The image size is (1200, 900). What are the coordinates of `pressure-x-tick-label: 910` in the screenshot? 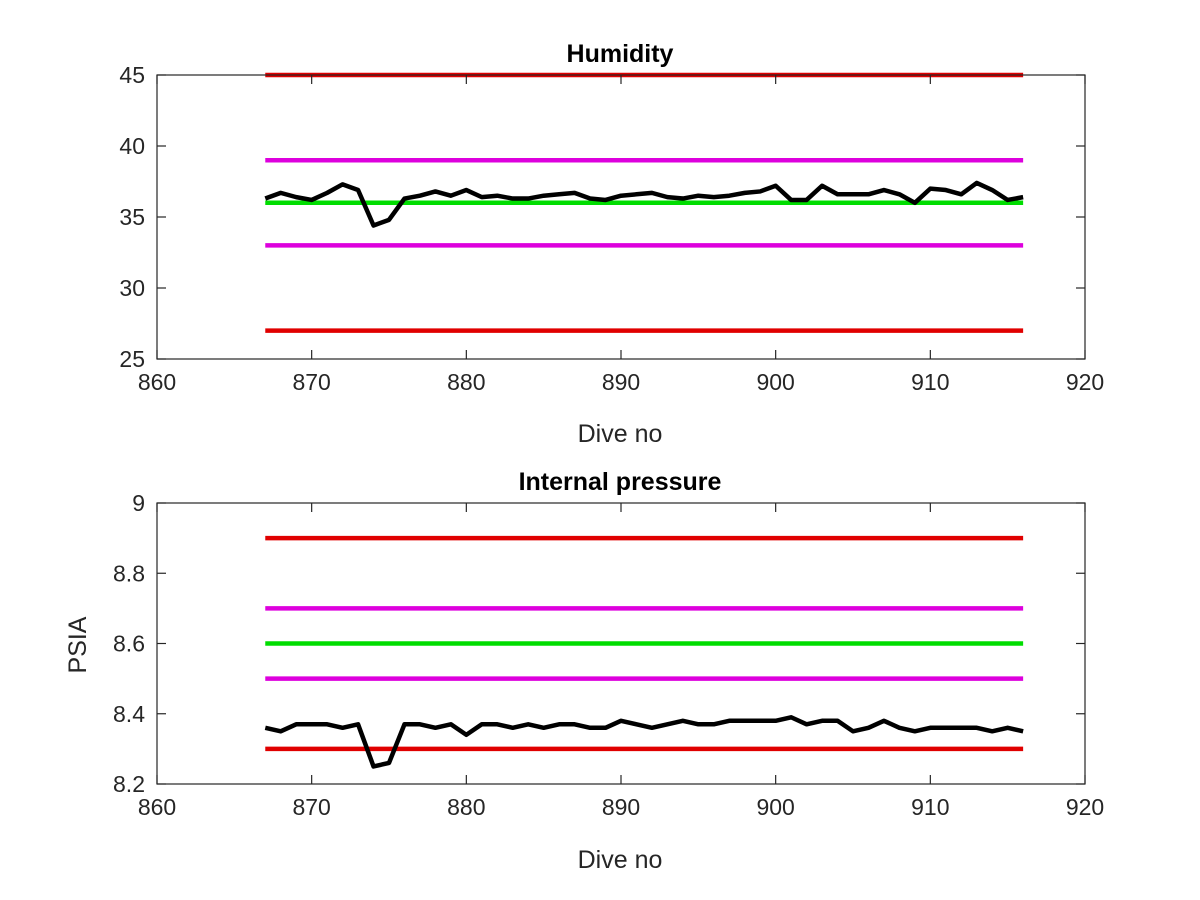 It's located at (930, 807).